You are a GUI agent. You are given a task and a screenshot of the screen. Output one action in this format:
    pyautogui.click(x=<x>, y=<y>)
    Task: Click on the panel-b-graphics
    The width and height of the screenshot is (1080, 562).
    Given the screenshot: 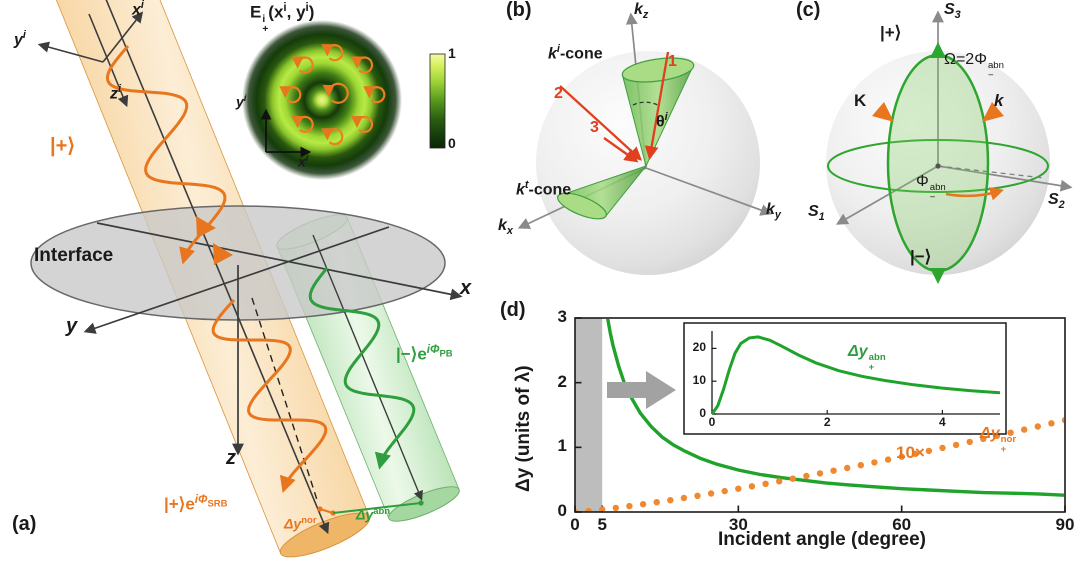 What is the action you would take?
    pyautogui.click(x=645, y=143)
    